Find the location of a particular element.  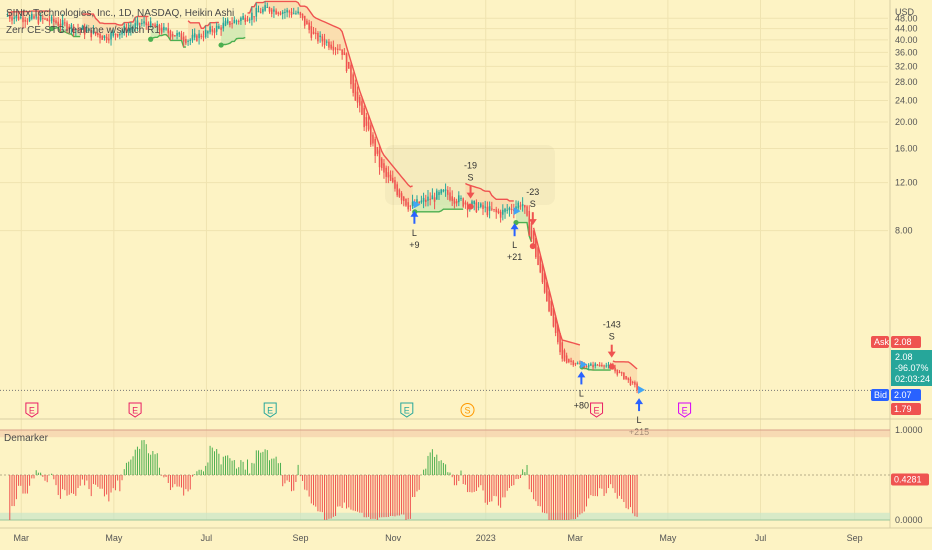

signal-side-label: S is located at coordinates (471, 178).